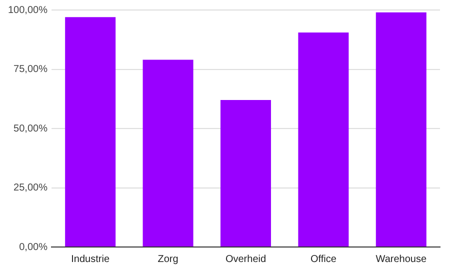 This screenshot has width=460, height=275. I want to click on y-tick-label: 100,00%, so click(28, 10).